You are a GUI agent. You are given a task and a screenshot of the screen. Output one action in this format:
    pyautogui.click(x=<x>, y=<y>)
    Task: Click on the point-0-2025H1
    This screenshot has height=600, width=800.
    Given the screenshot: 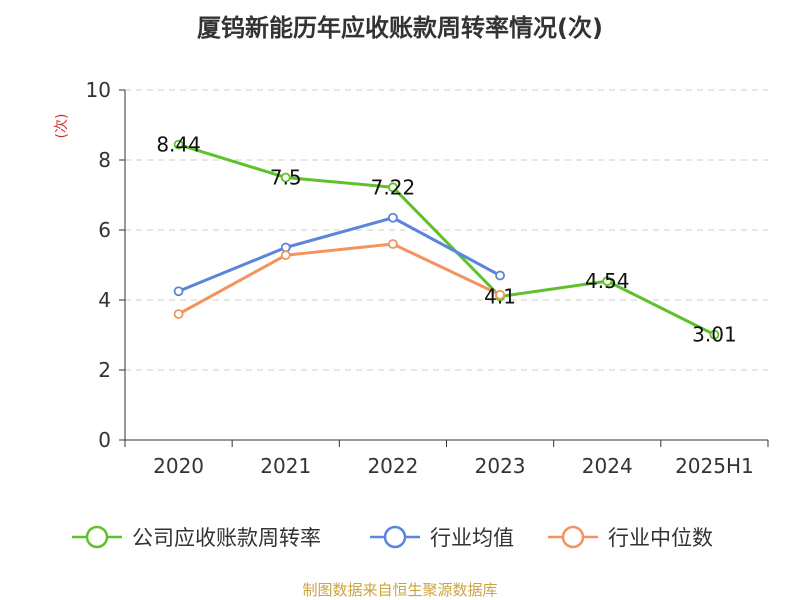 What is the action you would take?
    pyautogui.click(x=714, y=334)
    